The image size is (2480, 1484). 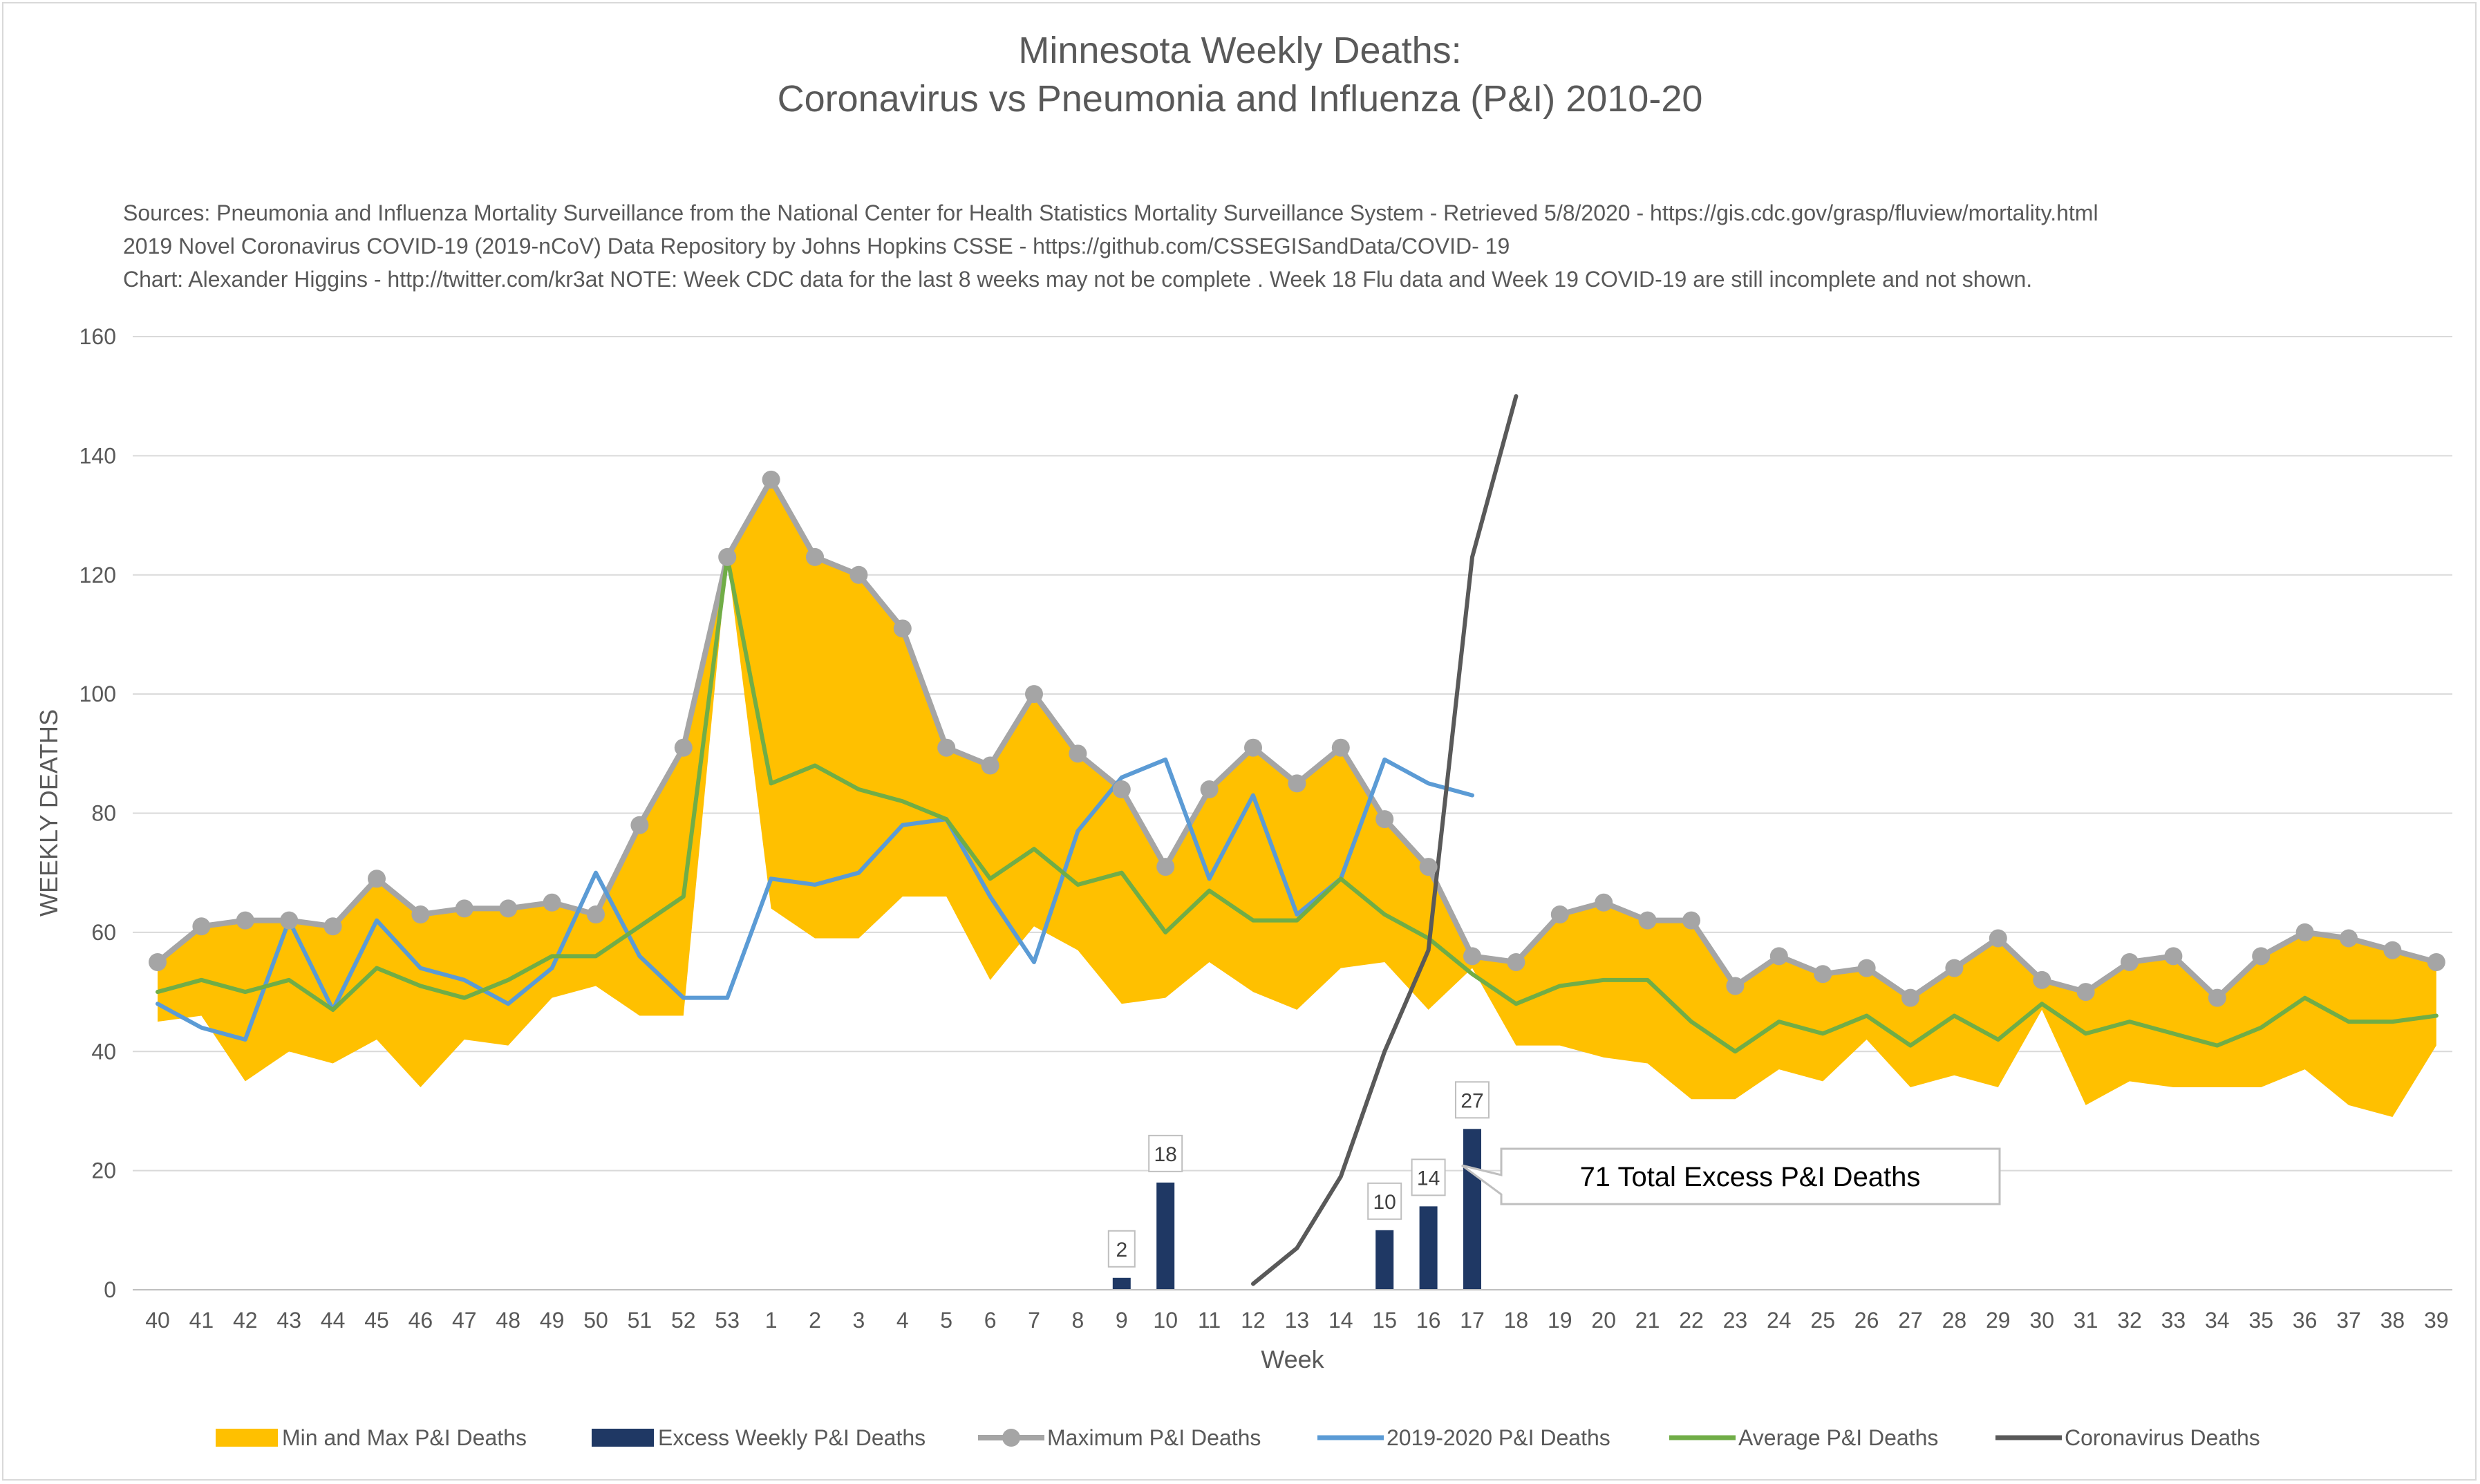 I want to click on legend-label: 2019-2020 P&I Deaths, so click(x=1498, y=1438).